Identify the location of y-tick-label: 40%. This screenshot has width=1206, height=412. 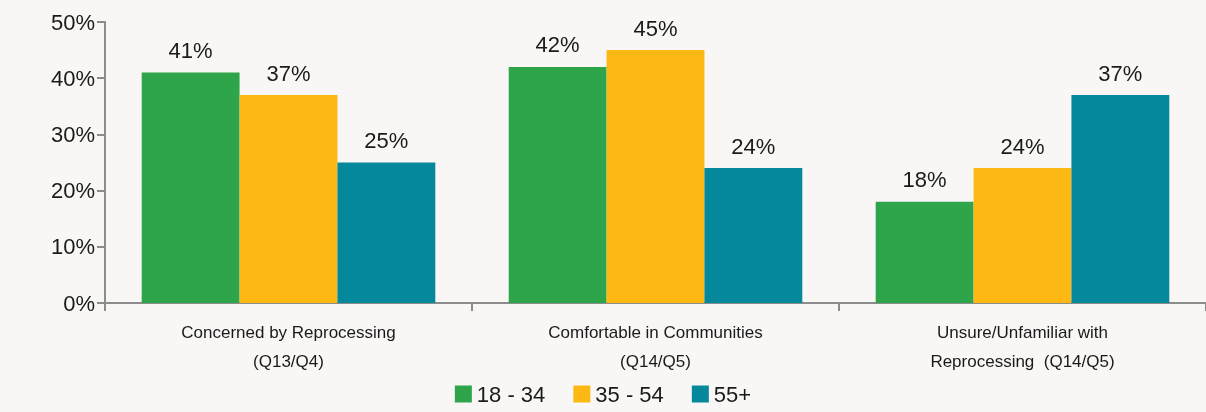
(72, 78).